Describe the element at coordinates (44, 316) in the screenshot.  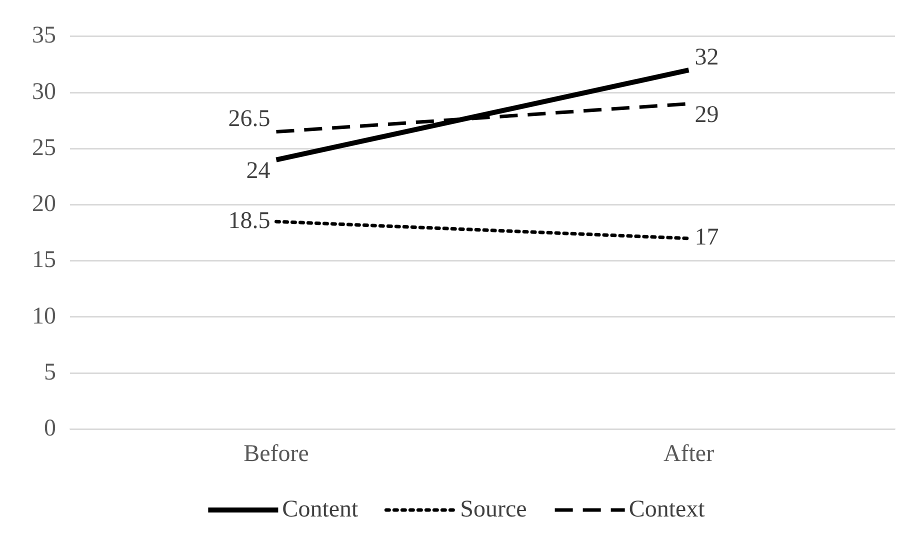
I see `y-tick-label: 10` at that location.